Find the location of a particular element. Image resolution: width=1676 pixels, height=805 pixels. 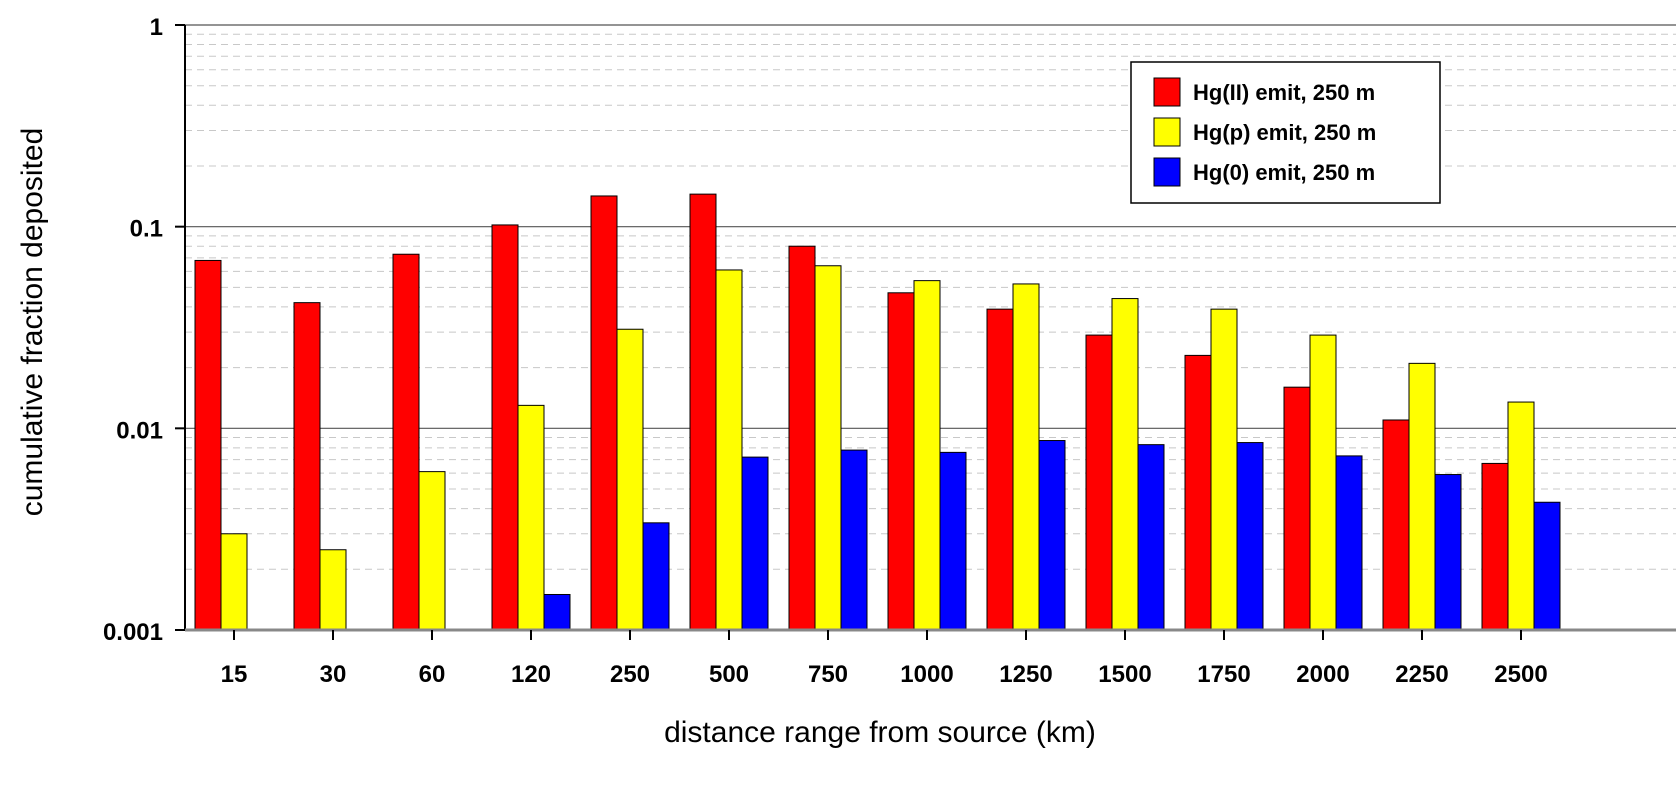

x-tick-label: 15 is located at coordinates (234, 674).